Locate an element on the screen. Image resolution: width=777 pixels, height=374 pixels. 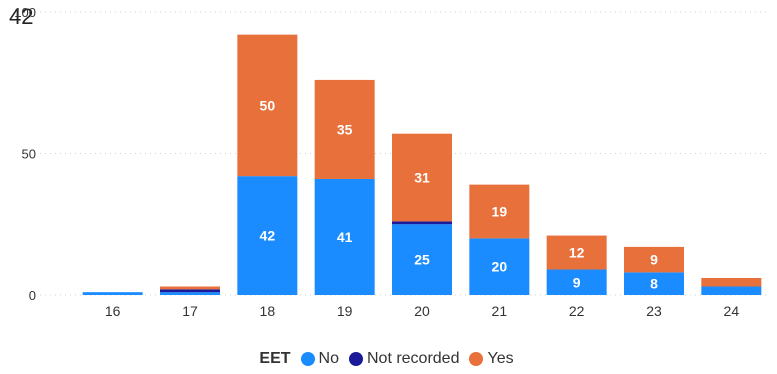
x-tick-label: 22 is located at coordinates (577, 311).